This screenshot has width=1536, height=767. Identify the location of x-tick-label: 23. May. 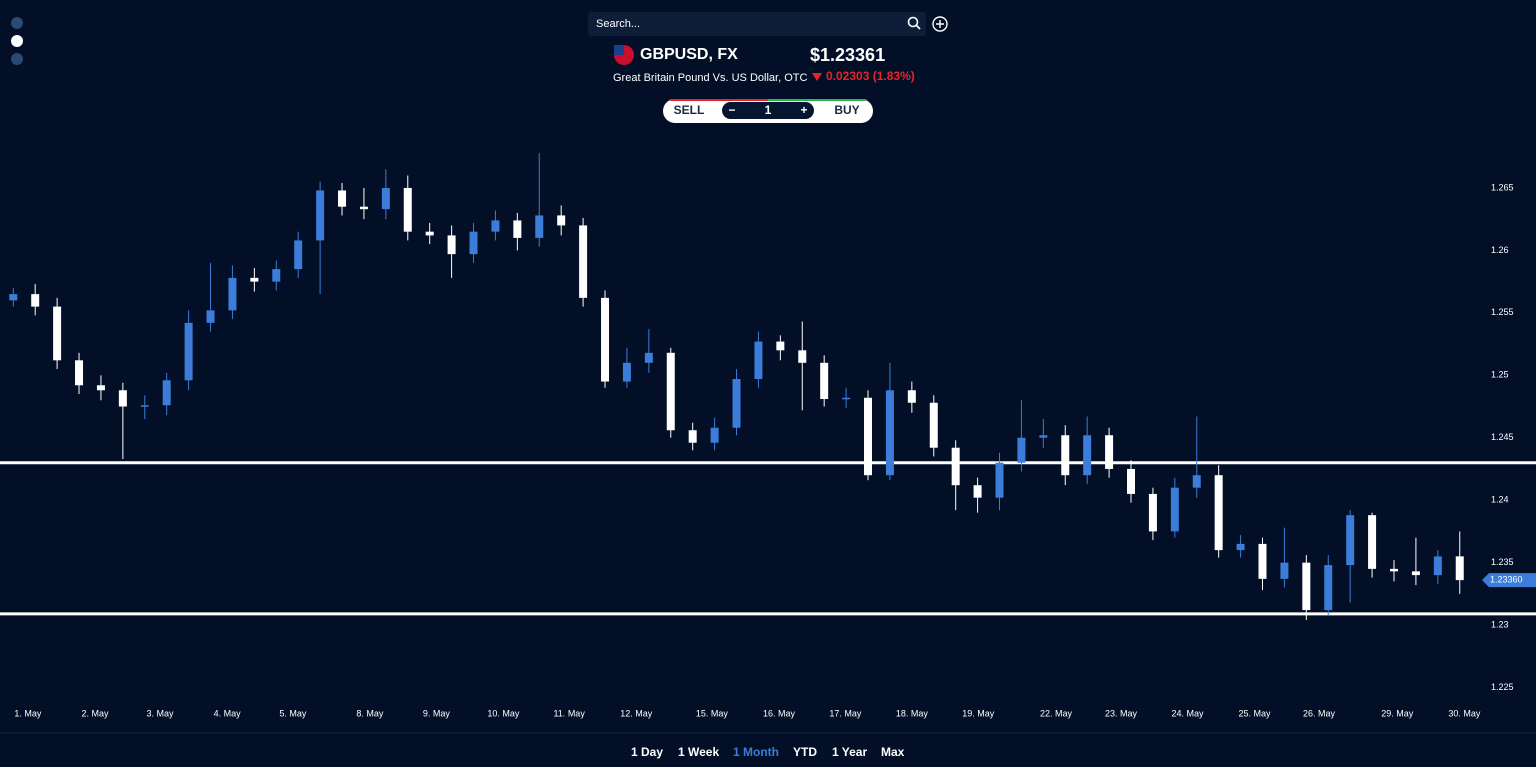
(1121, 713).